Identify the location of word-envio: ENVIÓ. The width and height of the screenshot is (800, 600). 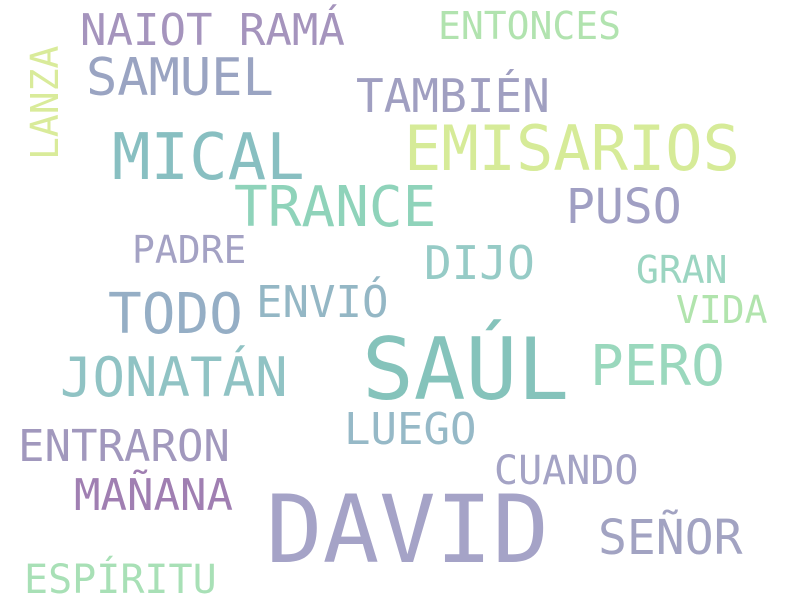
(322, 302).